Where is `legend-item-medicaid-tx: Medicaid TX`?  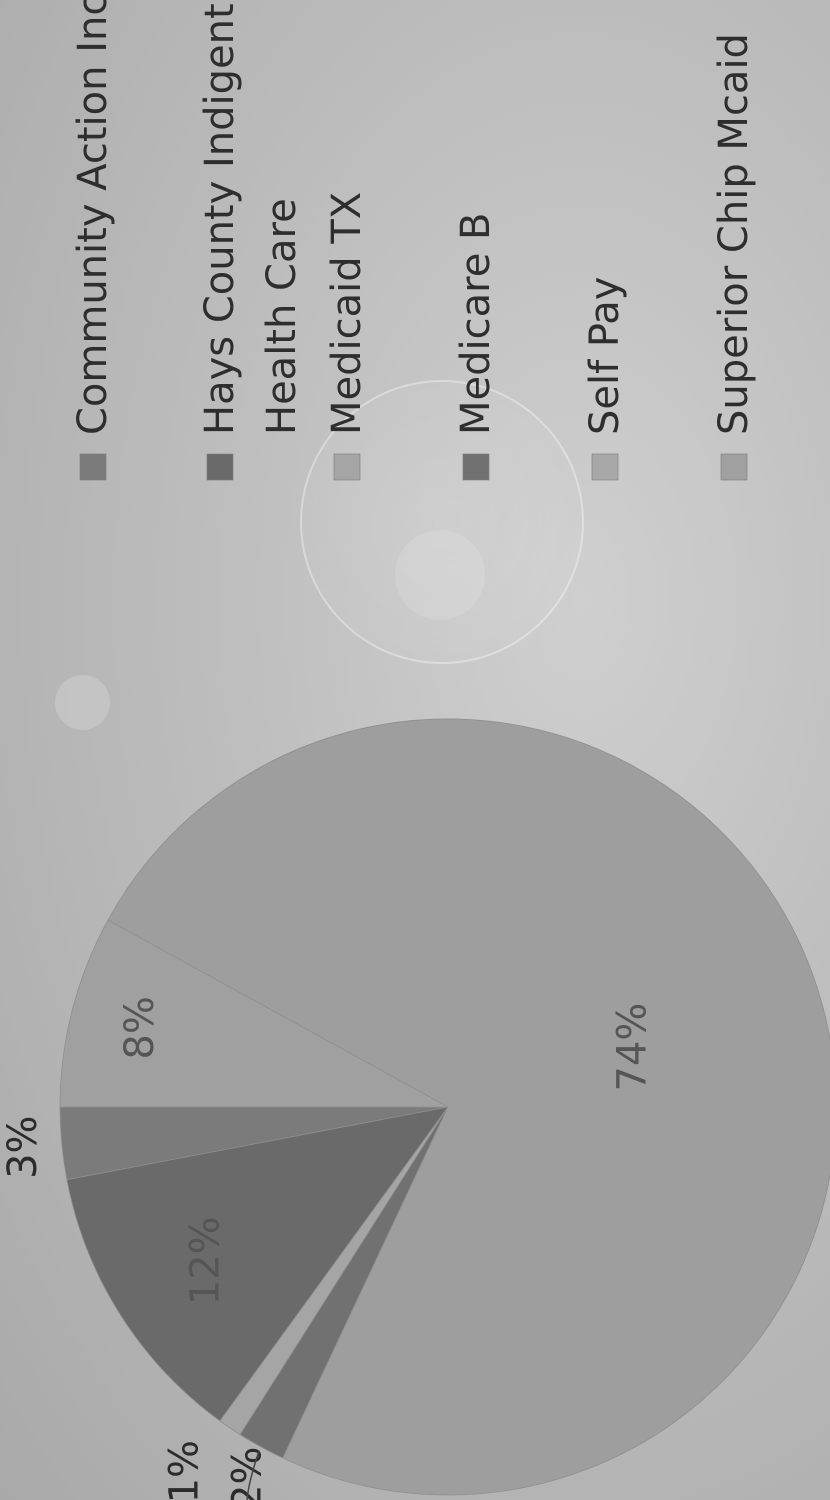 legend-item-medicaid-tx: Medicaid TX is located at coordinates (347, 336).